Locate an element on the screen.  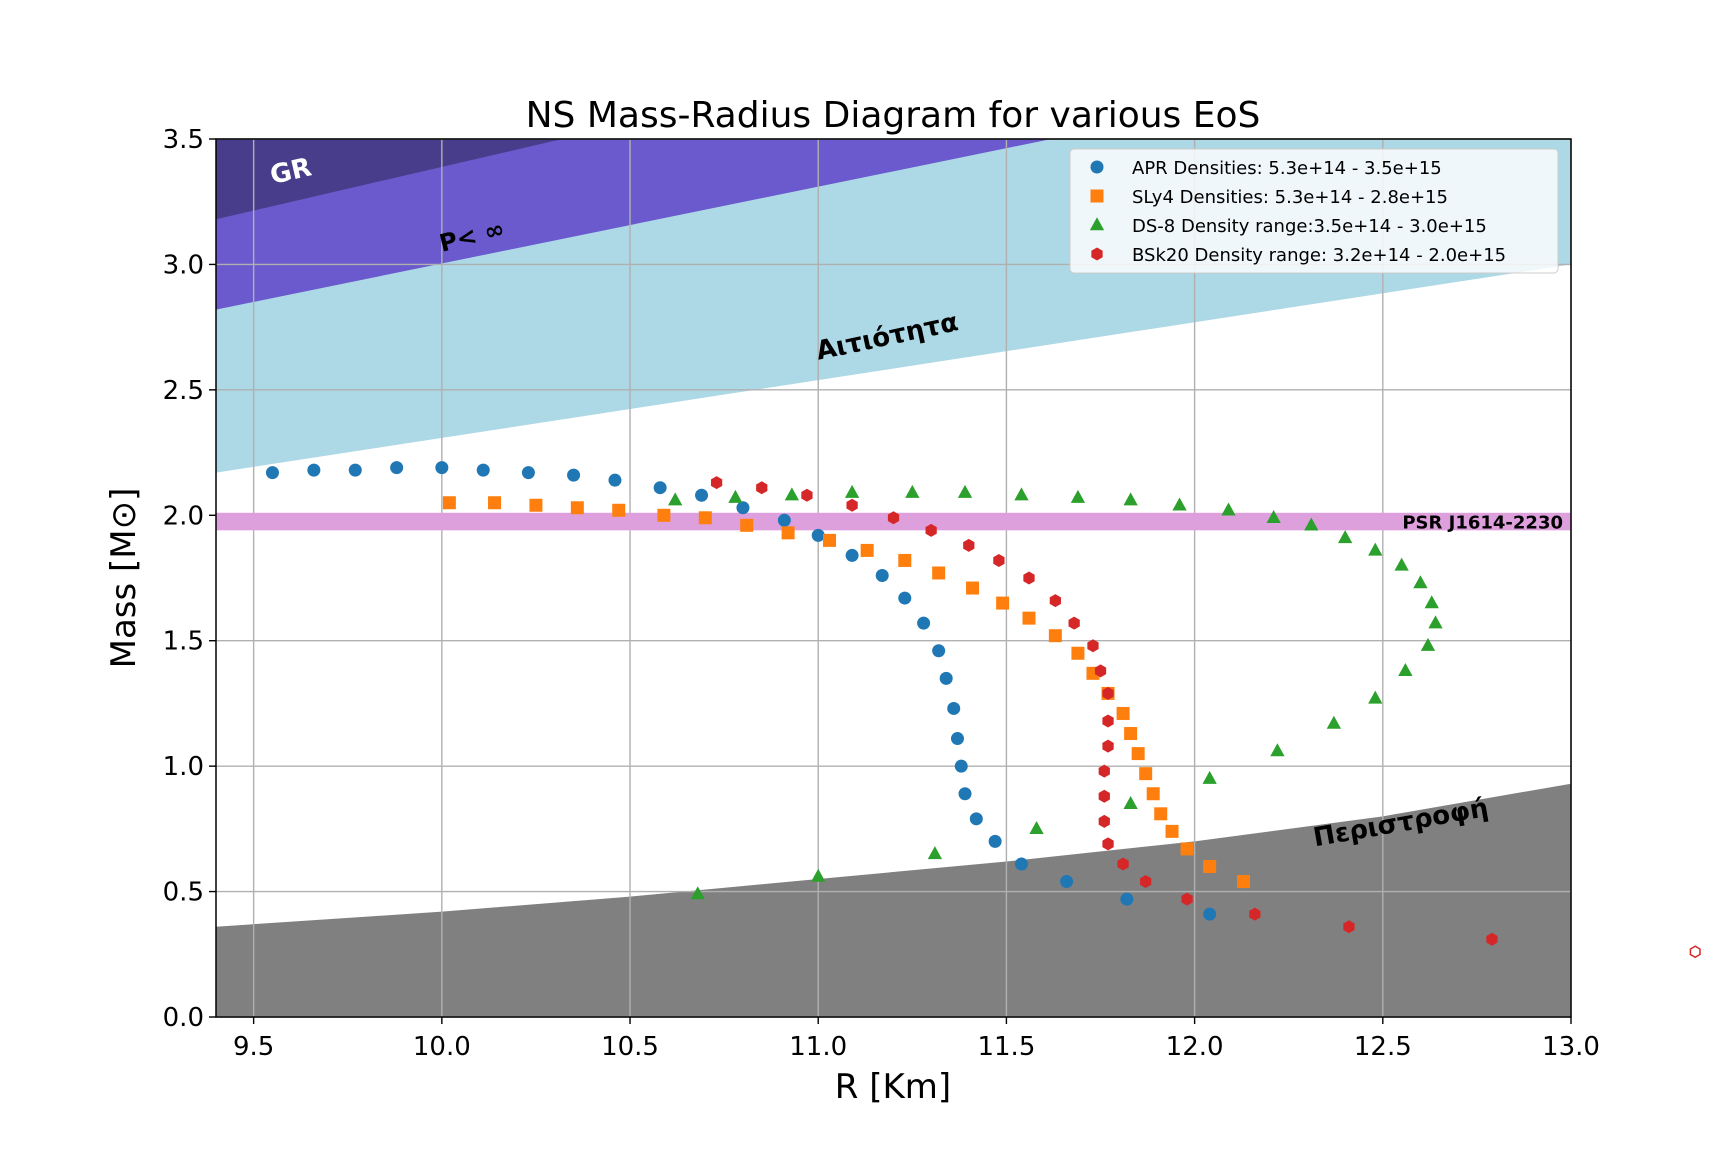
y-tick-label: 2.5 is located at coordinates (183, 391).